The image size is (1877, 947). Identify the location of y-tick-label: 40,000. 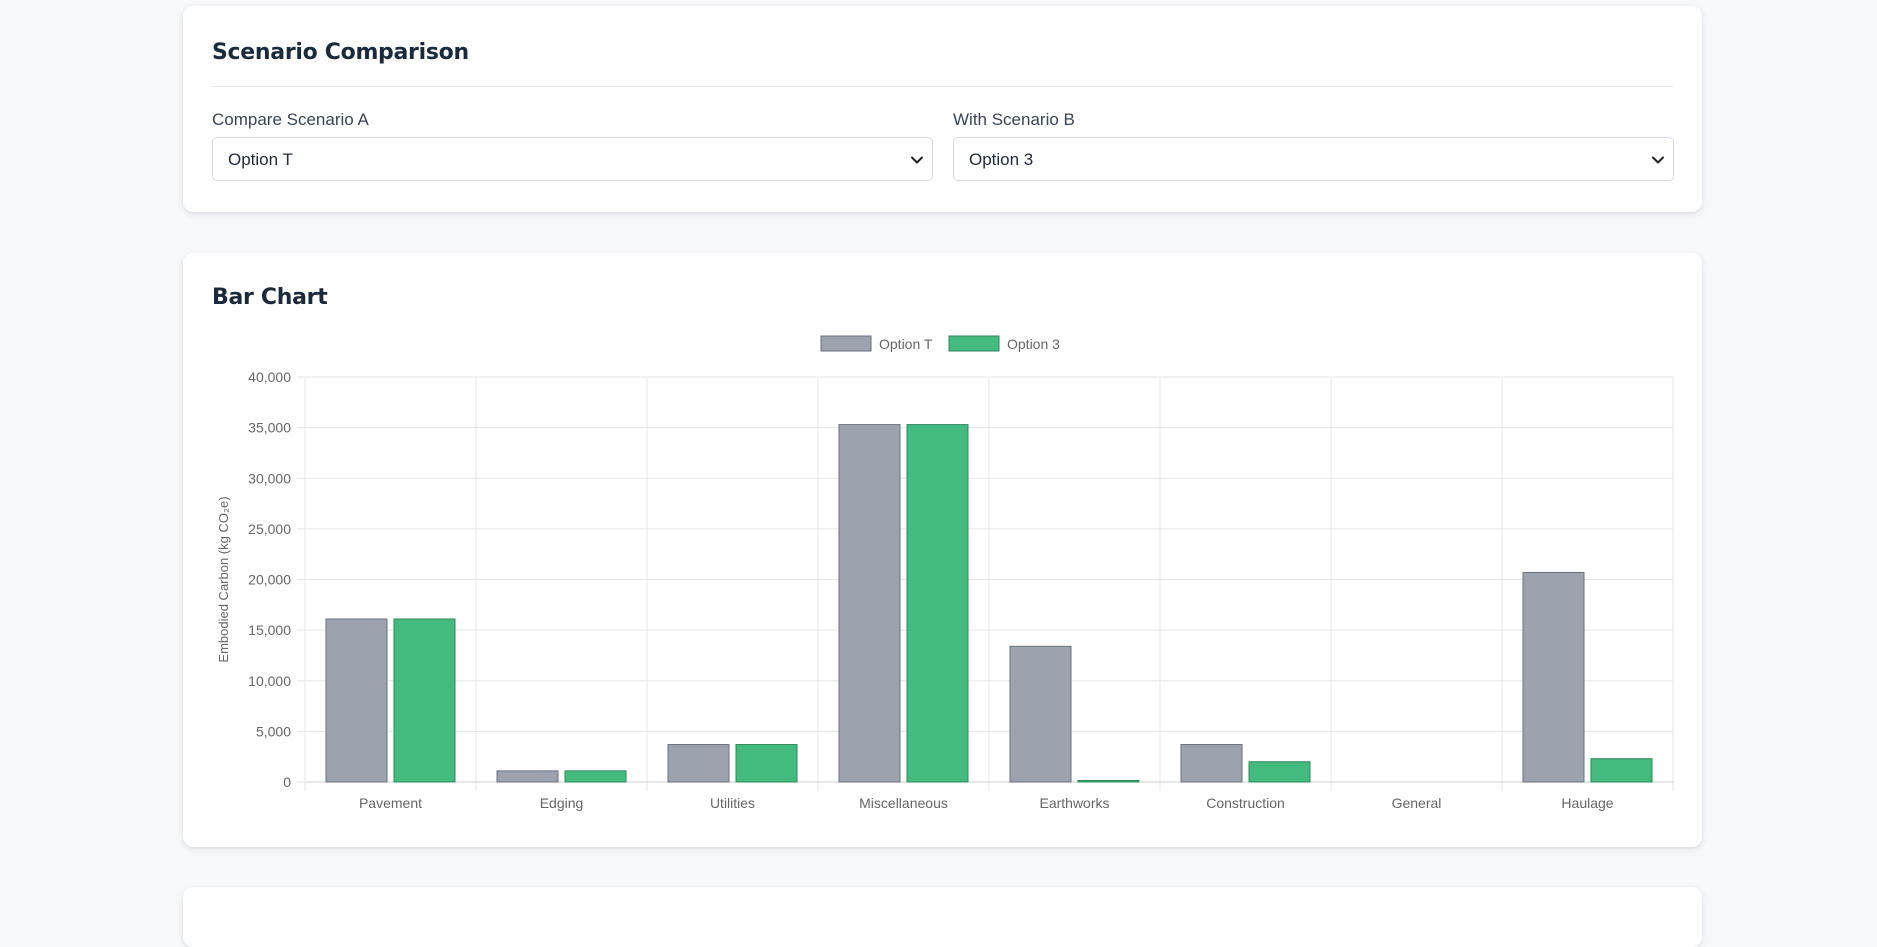
(269, 377).